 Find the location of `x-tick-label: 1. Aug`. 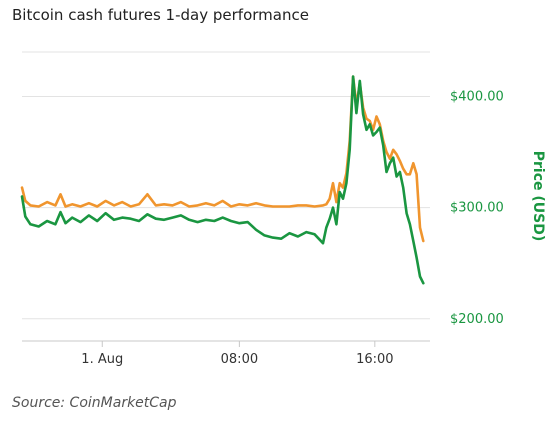

x-tick-label: 1. Aug is located at coordinates (102, 359).